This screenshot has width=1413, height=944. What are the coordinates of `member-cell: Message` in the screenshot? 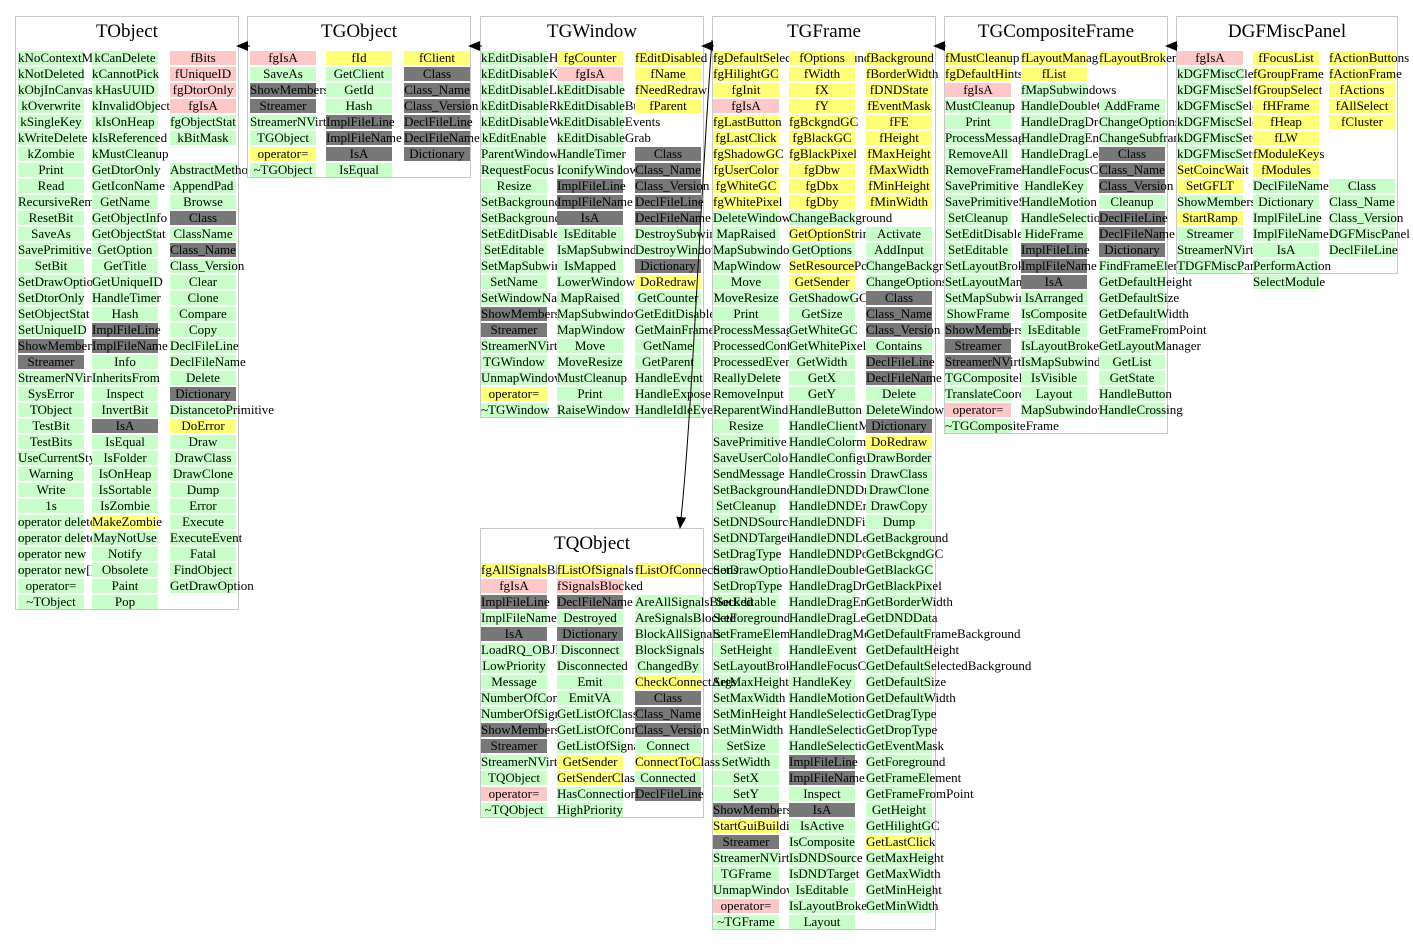 It's located at (514, 682).